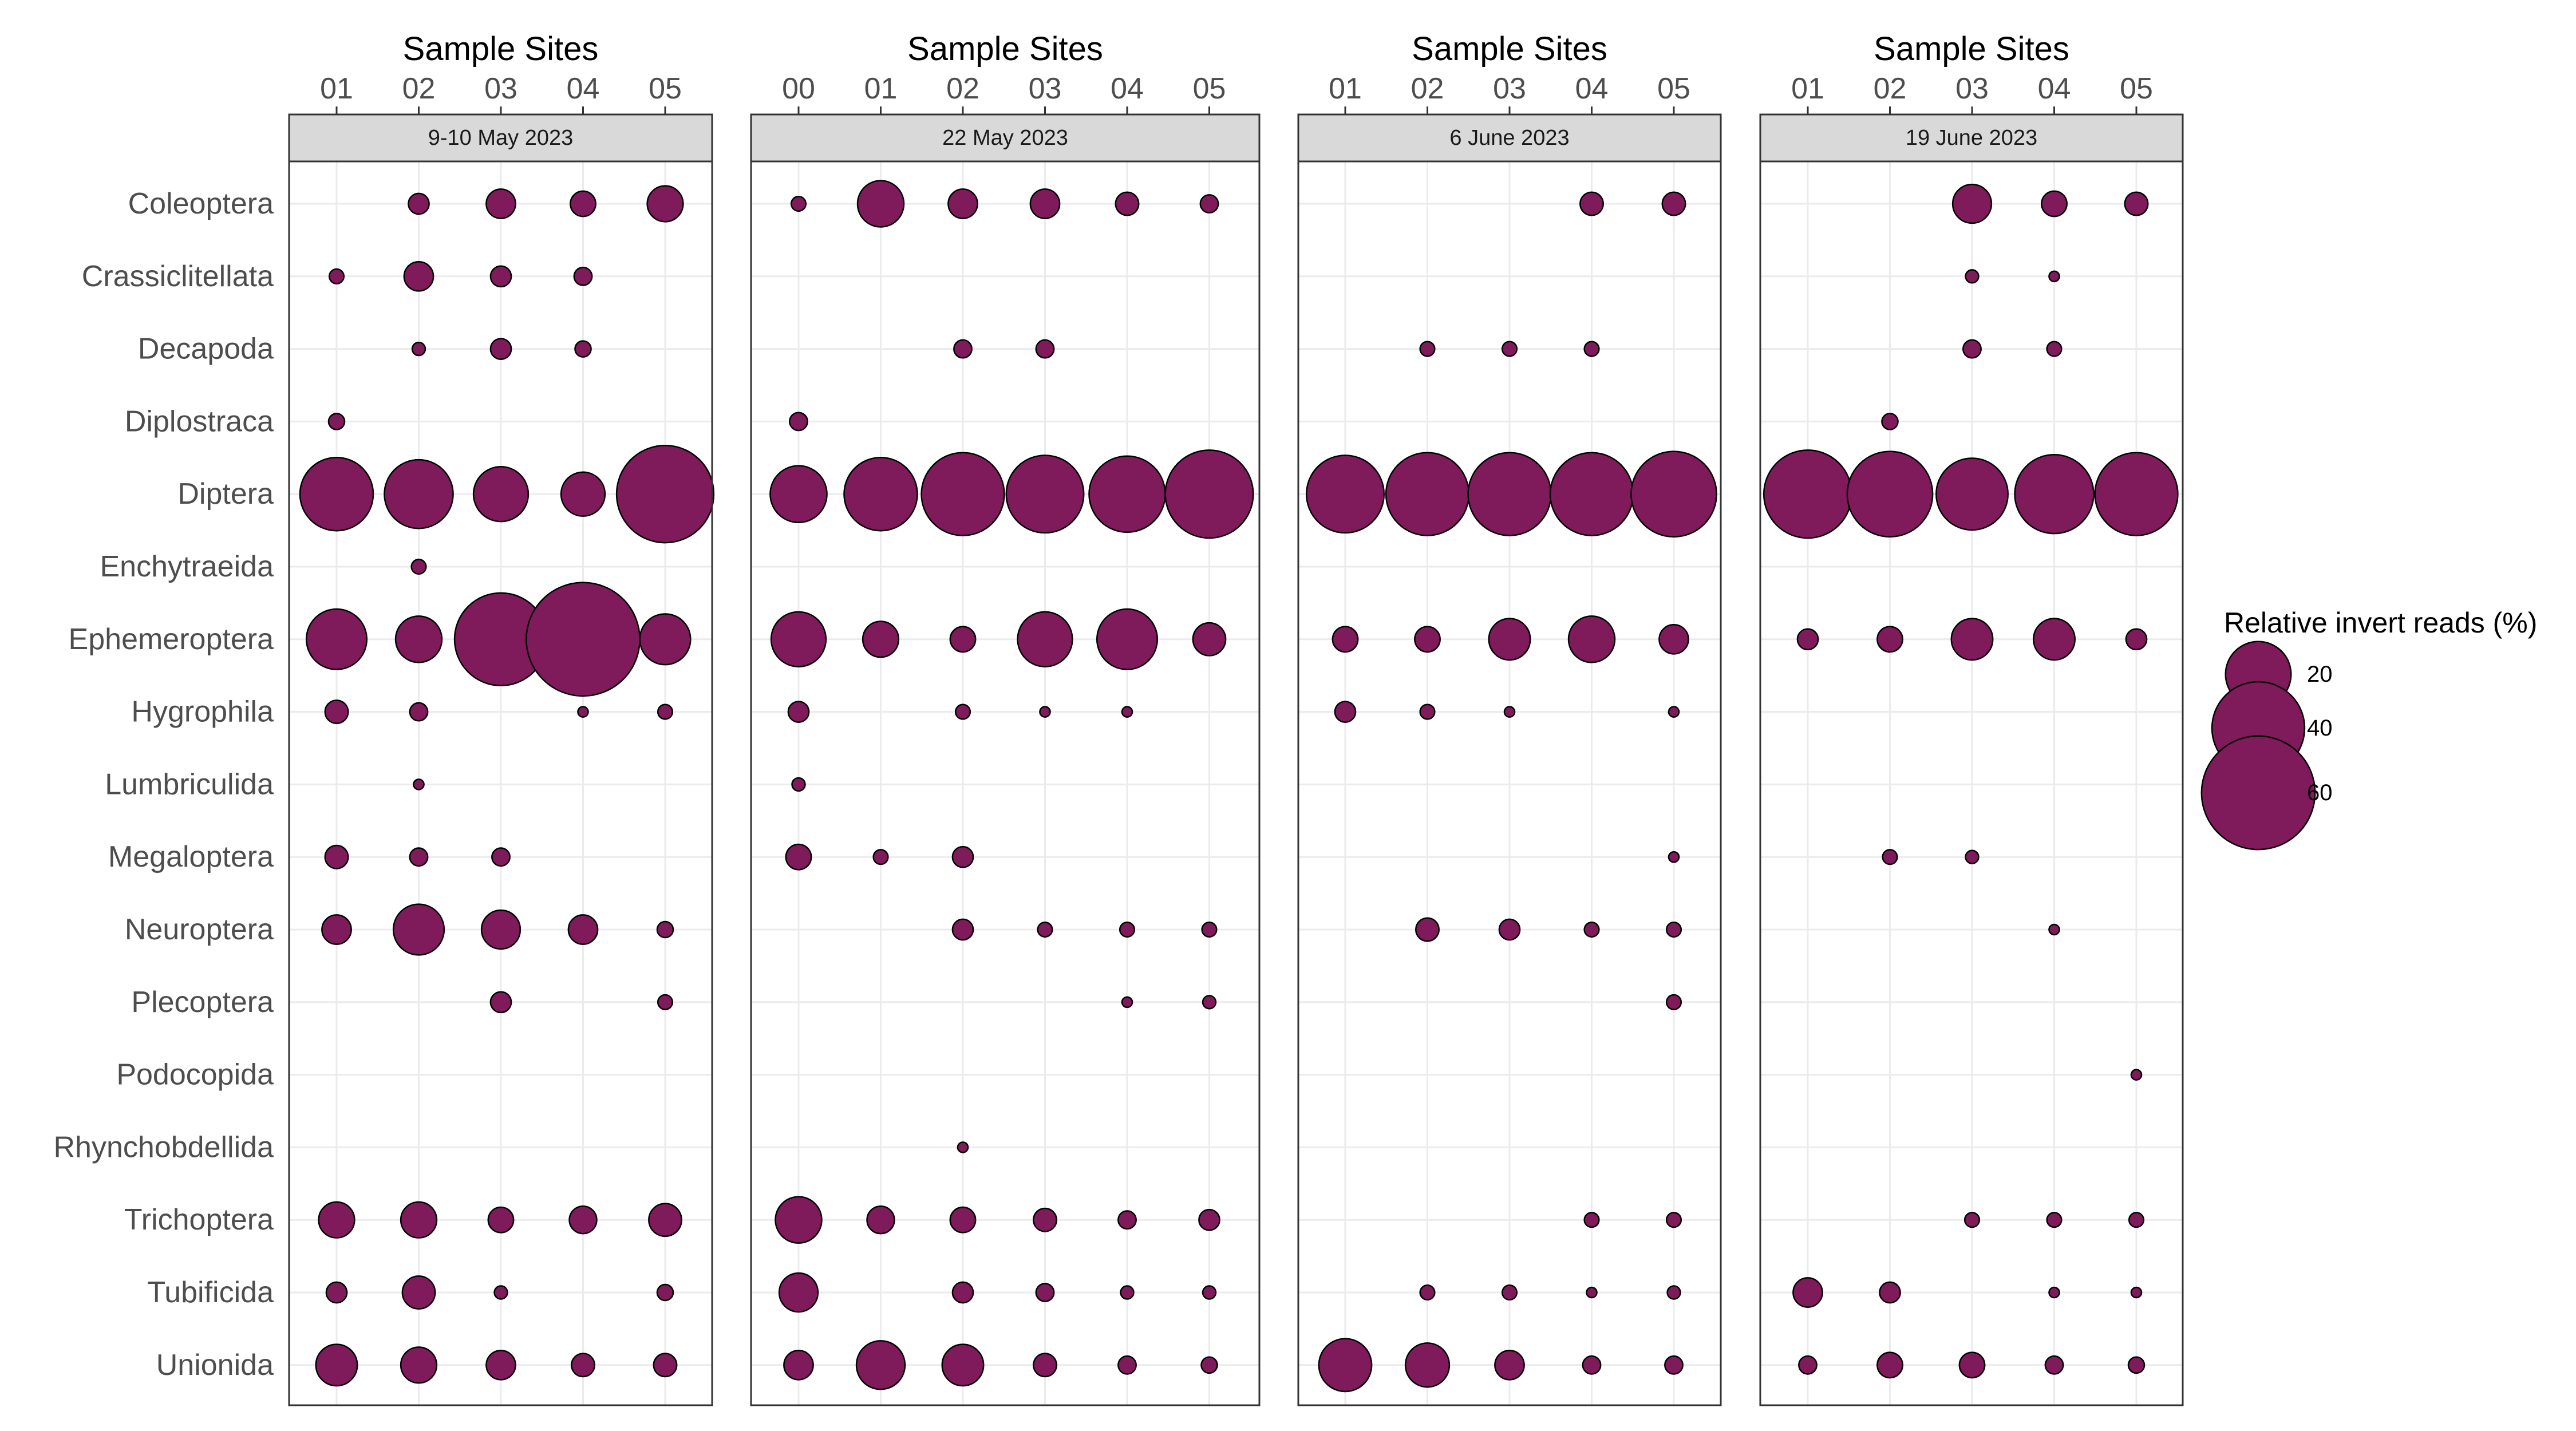 The width and height of the screenshot is (2576, 1431). What do you see at coordinates (2258, 793) in the screenshot?
I see `legend-key` at bounding box center [2258, 793].